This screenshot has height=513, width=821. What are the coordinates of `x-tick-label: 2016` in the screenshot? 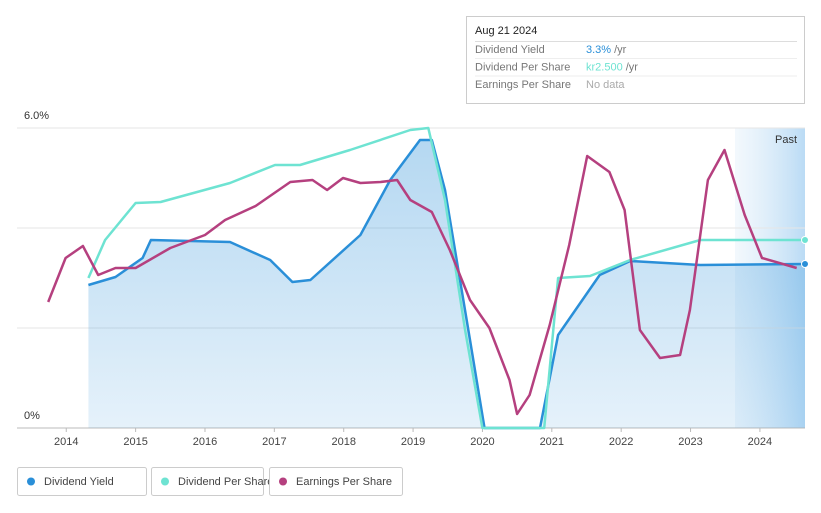 It's located at (205, 442).